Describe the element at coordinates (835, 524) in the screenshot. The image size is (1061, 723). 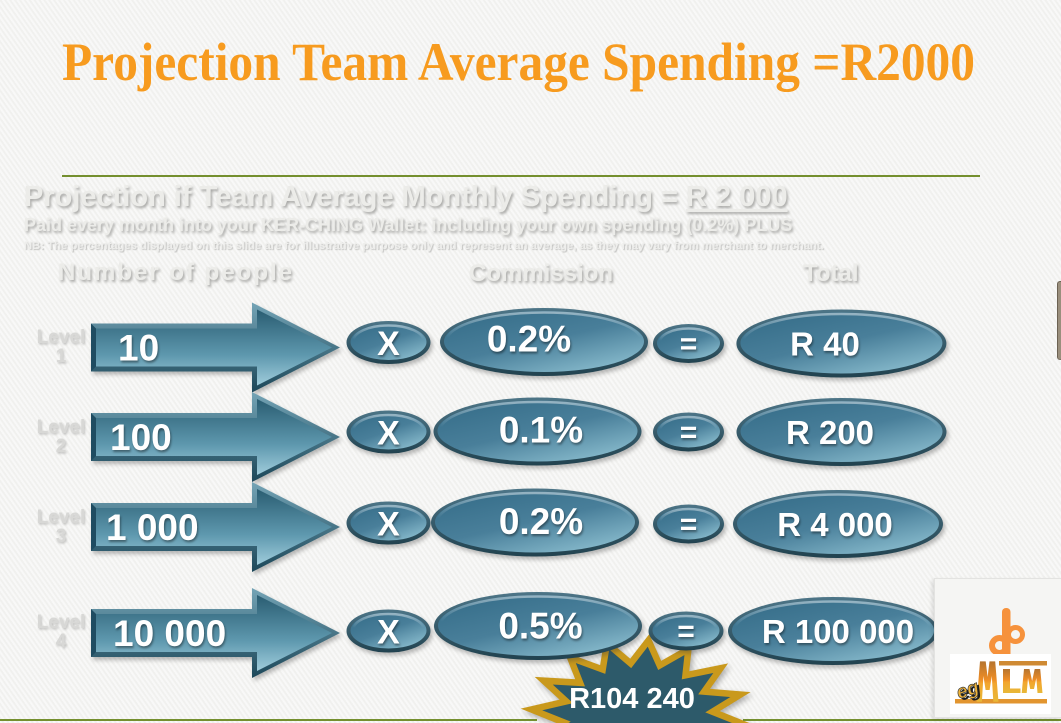
I see `svg-text: R 4 000` at that location.